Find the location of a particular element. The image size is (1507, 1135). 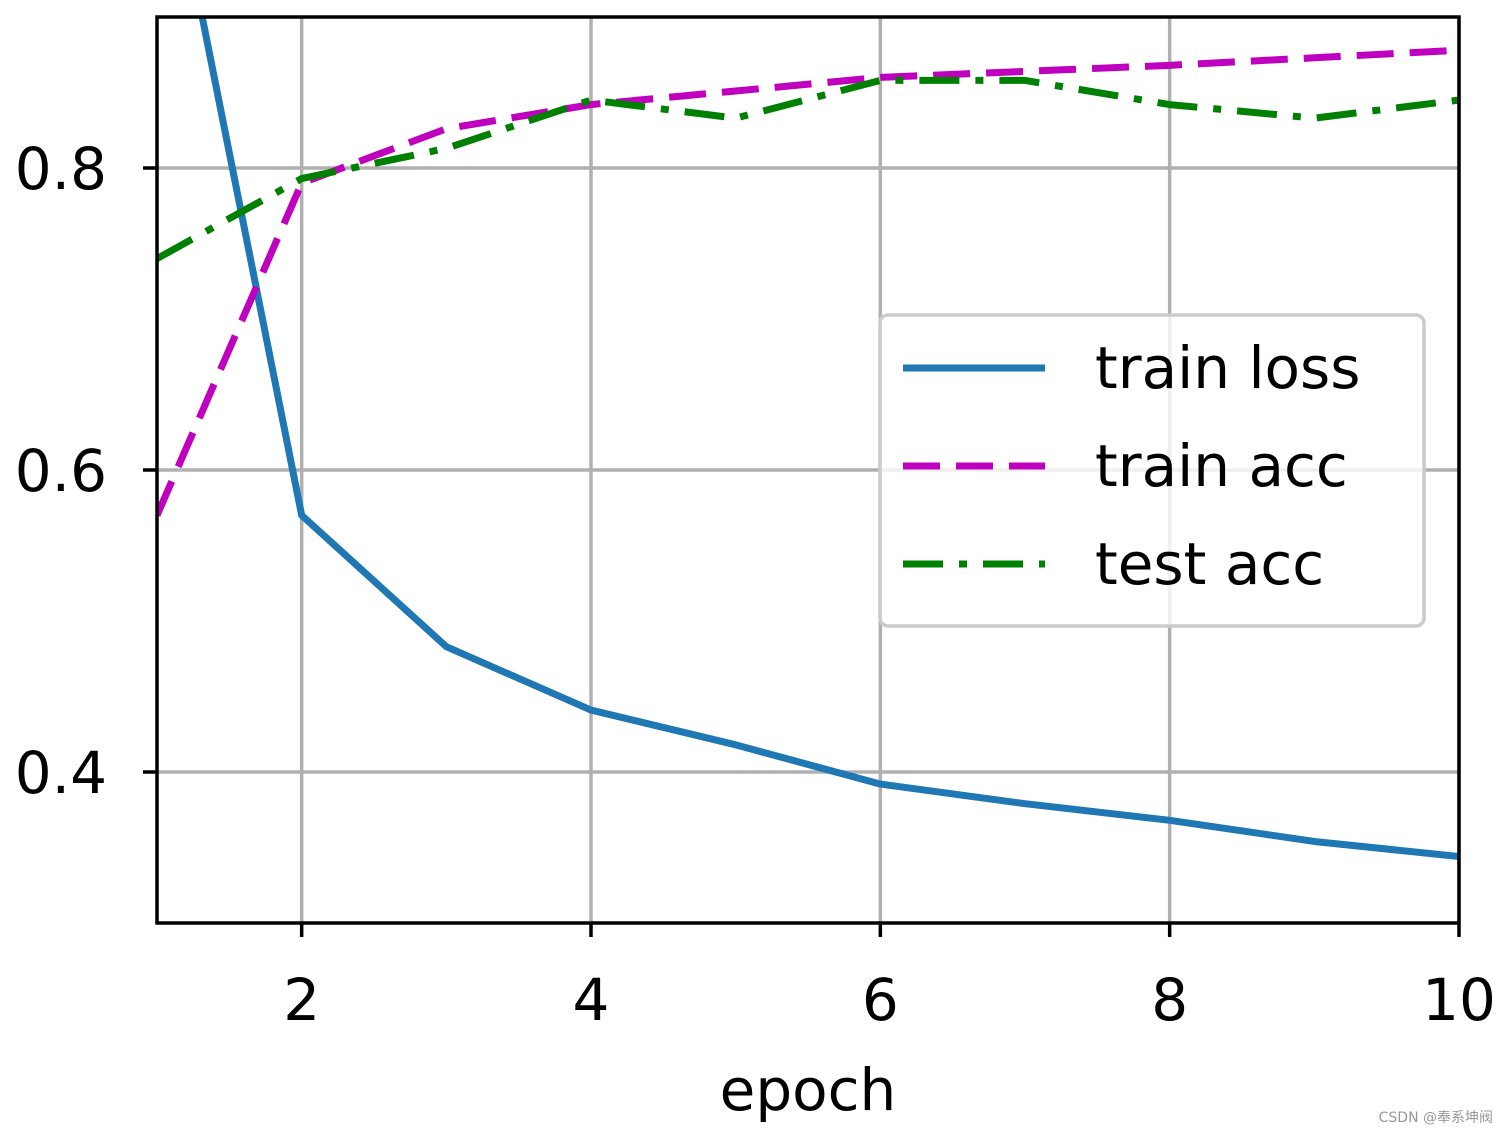

legend-box is located at coordinates (1152, 470).